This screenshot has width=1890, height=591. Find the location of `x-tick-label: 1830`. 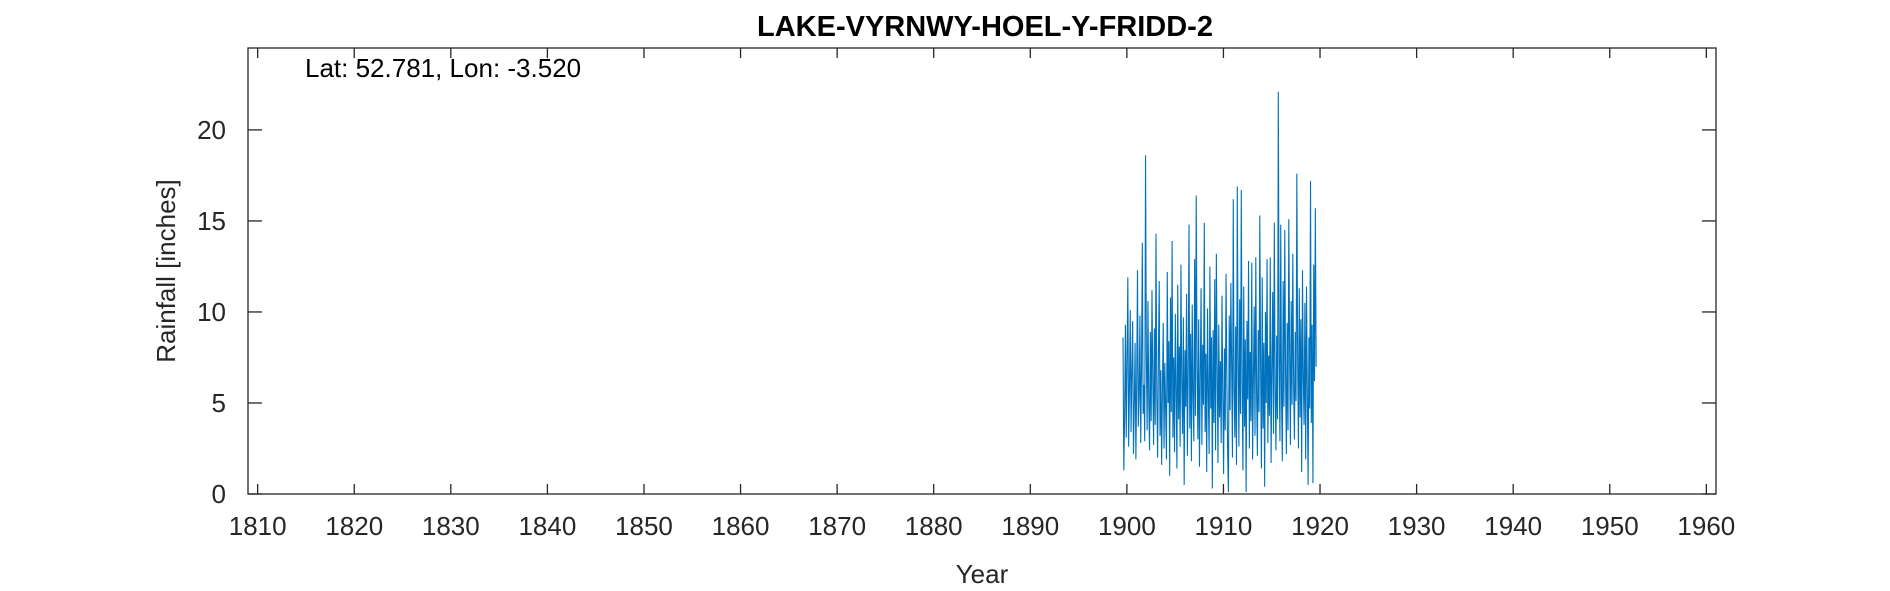

x-tick-label: 1830 is located at coordinates (451, 526).